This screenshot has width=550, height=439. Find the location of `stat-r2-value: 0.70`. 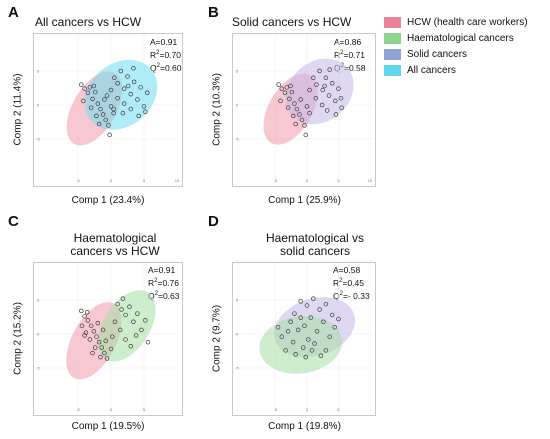

stat-r2-value: 0.70 is located at coordinates (172, 54).